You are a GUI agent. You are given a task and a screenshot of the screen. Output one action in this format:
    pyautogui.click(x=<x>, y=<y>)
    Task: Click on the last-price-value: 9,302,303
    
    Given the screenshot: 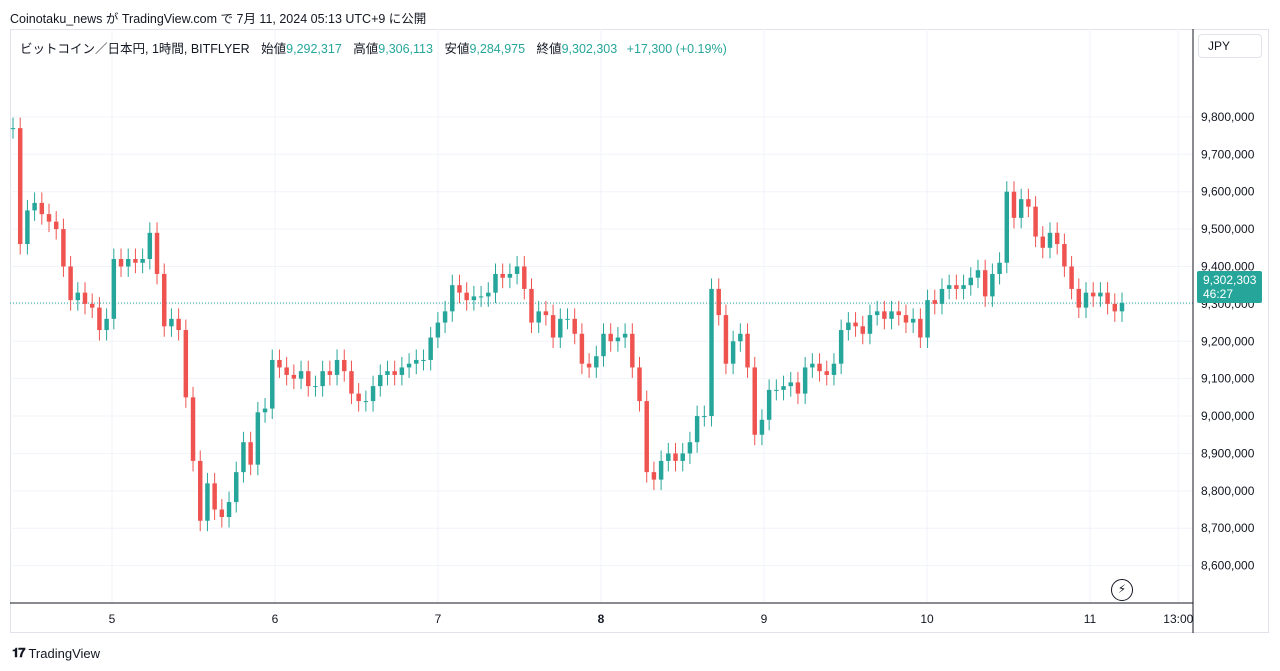 What is the action you would take?
    pyautogui.click(x=1230, y=280)
    